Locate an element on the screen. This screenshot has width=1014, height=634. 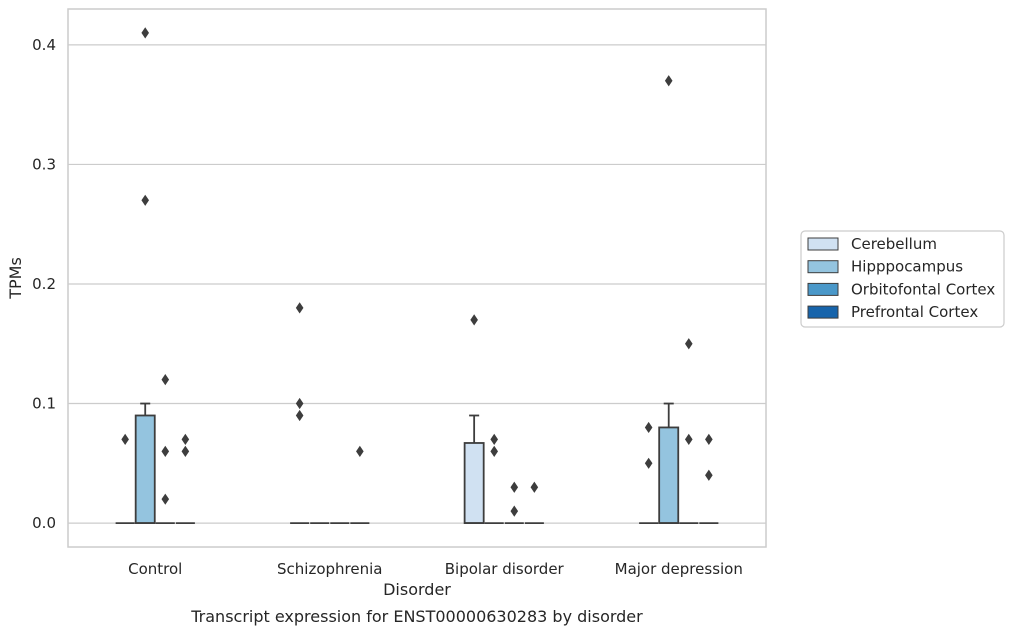
legend-item: Prefrontal Cortex is located at coordinates (892, 312).